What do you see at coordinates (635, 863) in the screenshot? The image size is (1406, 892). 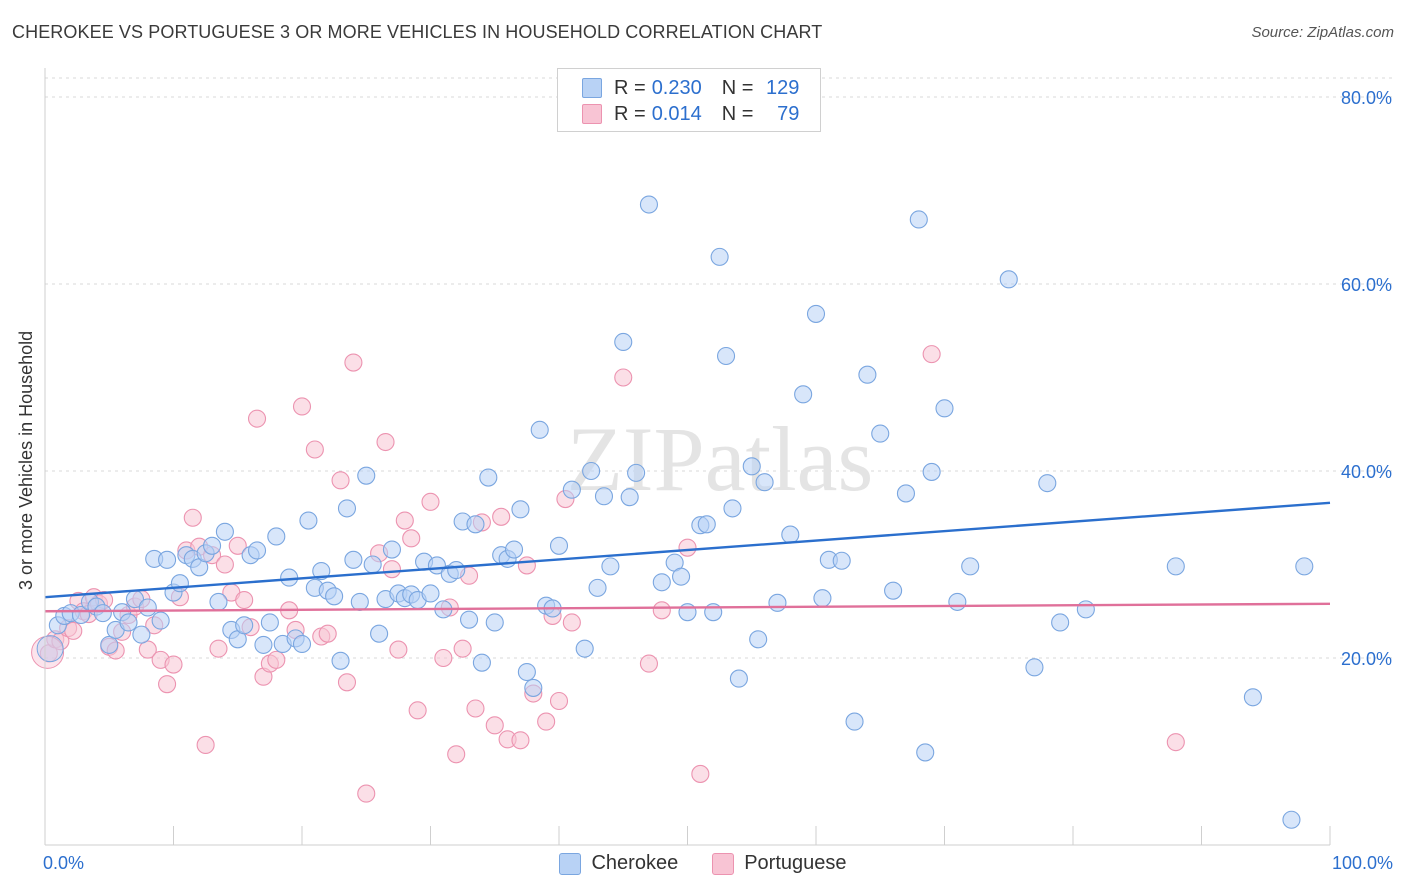 I see `legend-label-cherokee: Cherokee` at bounding box center [635, 863].